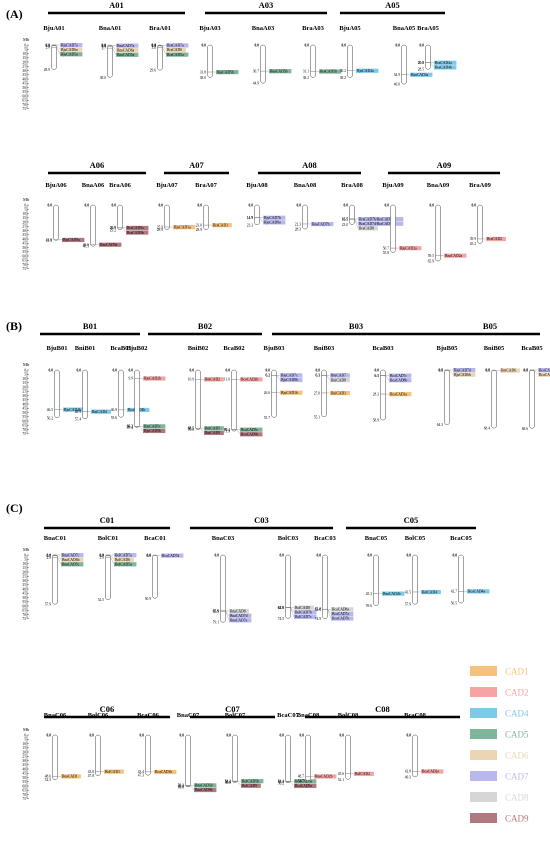 The width and height of the screenshot is (550, 852). What do you see at coordinates (98, 715) in the screenshot?
I see `chromosome-name: BolC06` at bounding box center [98, 715].